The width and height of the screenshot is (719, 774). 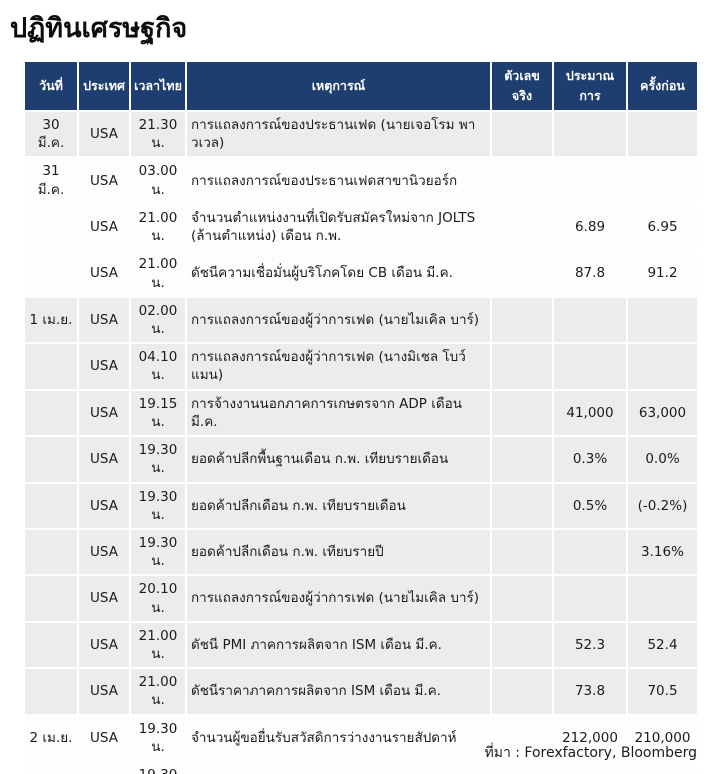 I want to click on cell-previous: 63,000, so click(x=662, y=413).